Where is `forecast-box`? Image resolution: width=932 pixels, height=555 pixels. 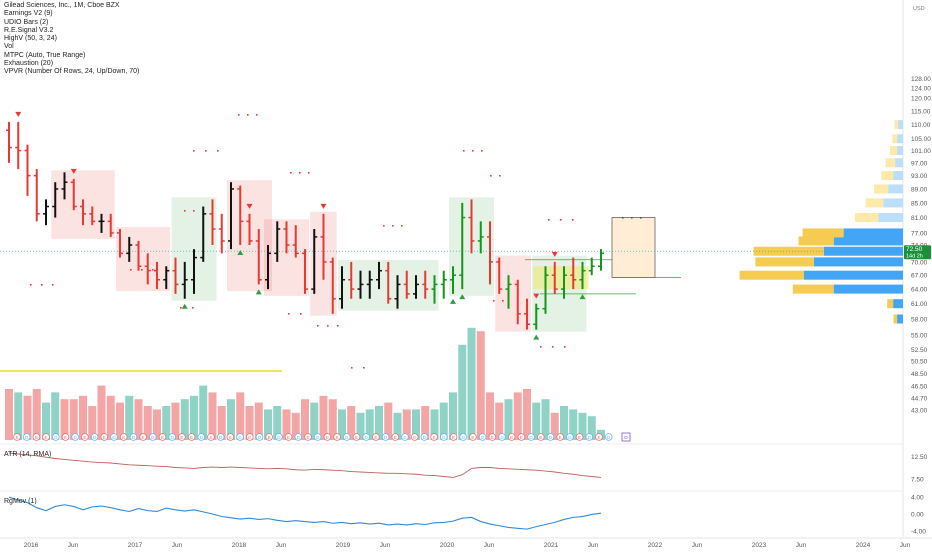 forecast-box is located at coordinates (633, 247).